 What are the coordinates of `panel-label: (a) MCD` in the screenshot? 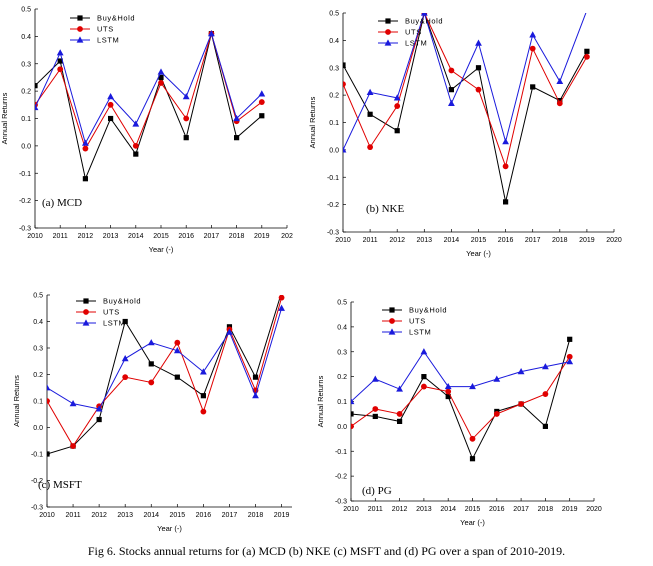 It's located at (62, 203).